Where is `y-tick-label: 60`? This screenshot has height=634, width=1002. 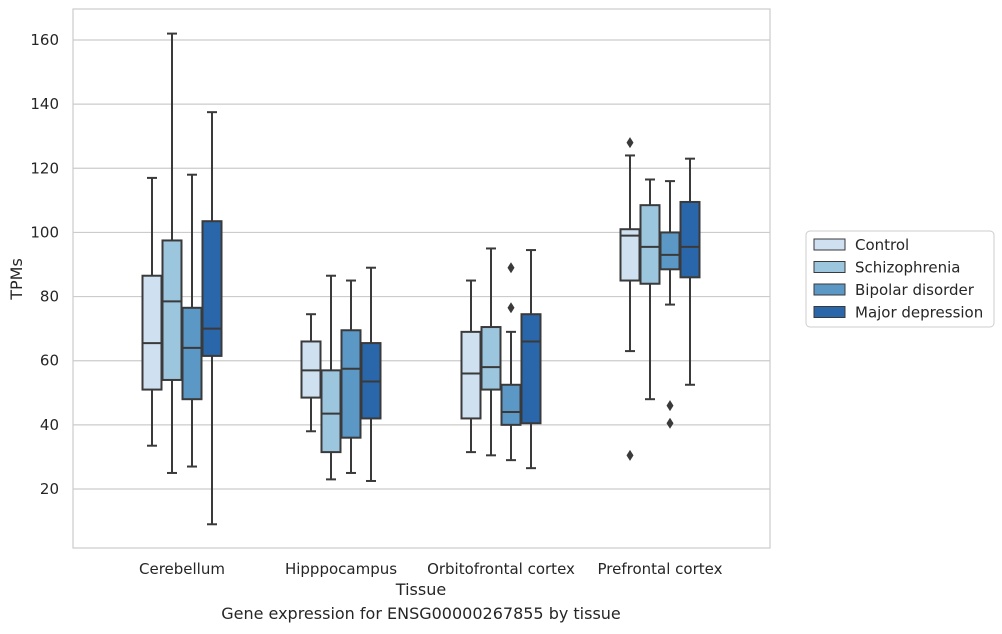 y-tick-label: 60 is located at coordinates (49, 361).